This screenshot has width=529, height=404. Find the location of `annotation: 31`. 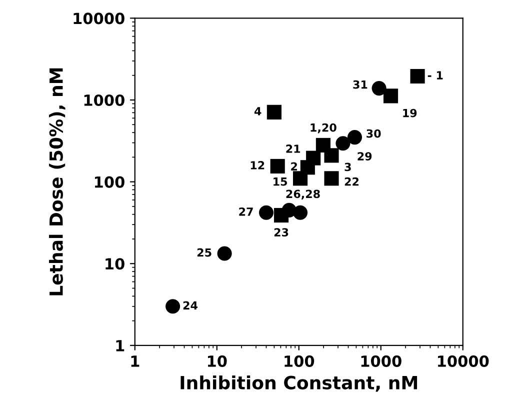

annotation: 31 is located at coordinates (360, 84).